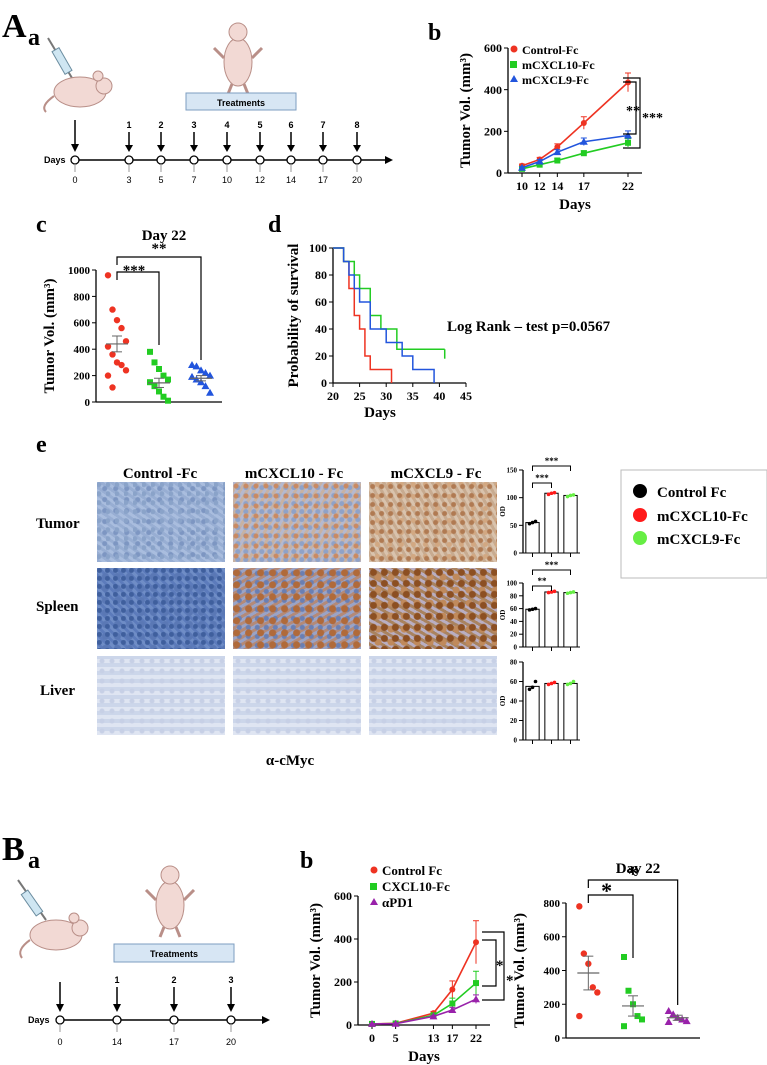  What do you see at coordinates (54, 935) in the screenshot?
I see `mouse-icon` at bounding box center [54, 935].